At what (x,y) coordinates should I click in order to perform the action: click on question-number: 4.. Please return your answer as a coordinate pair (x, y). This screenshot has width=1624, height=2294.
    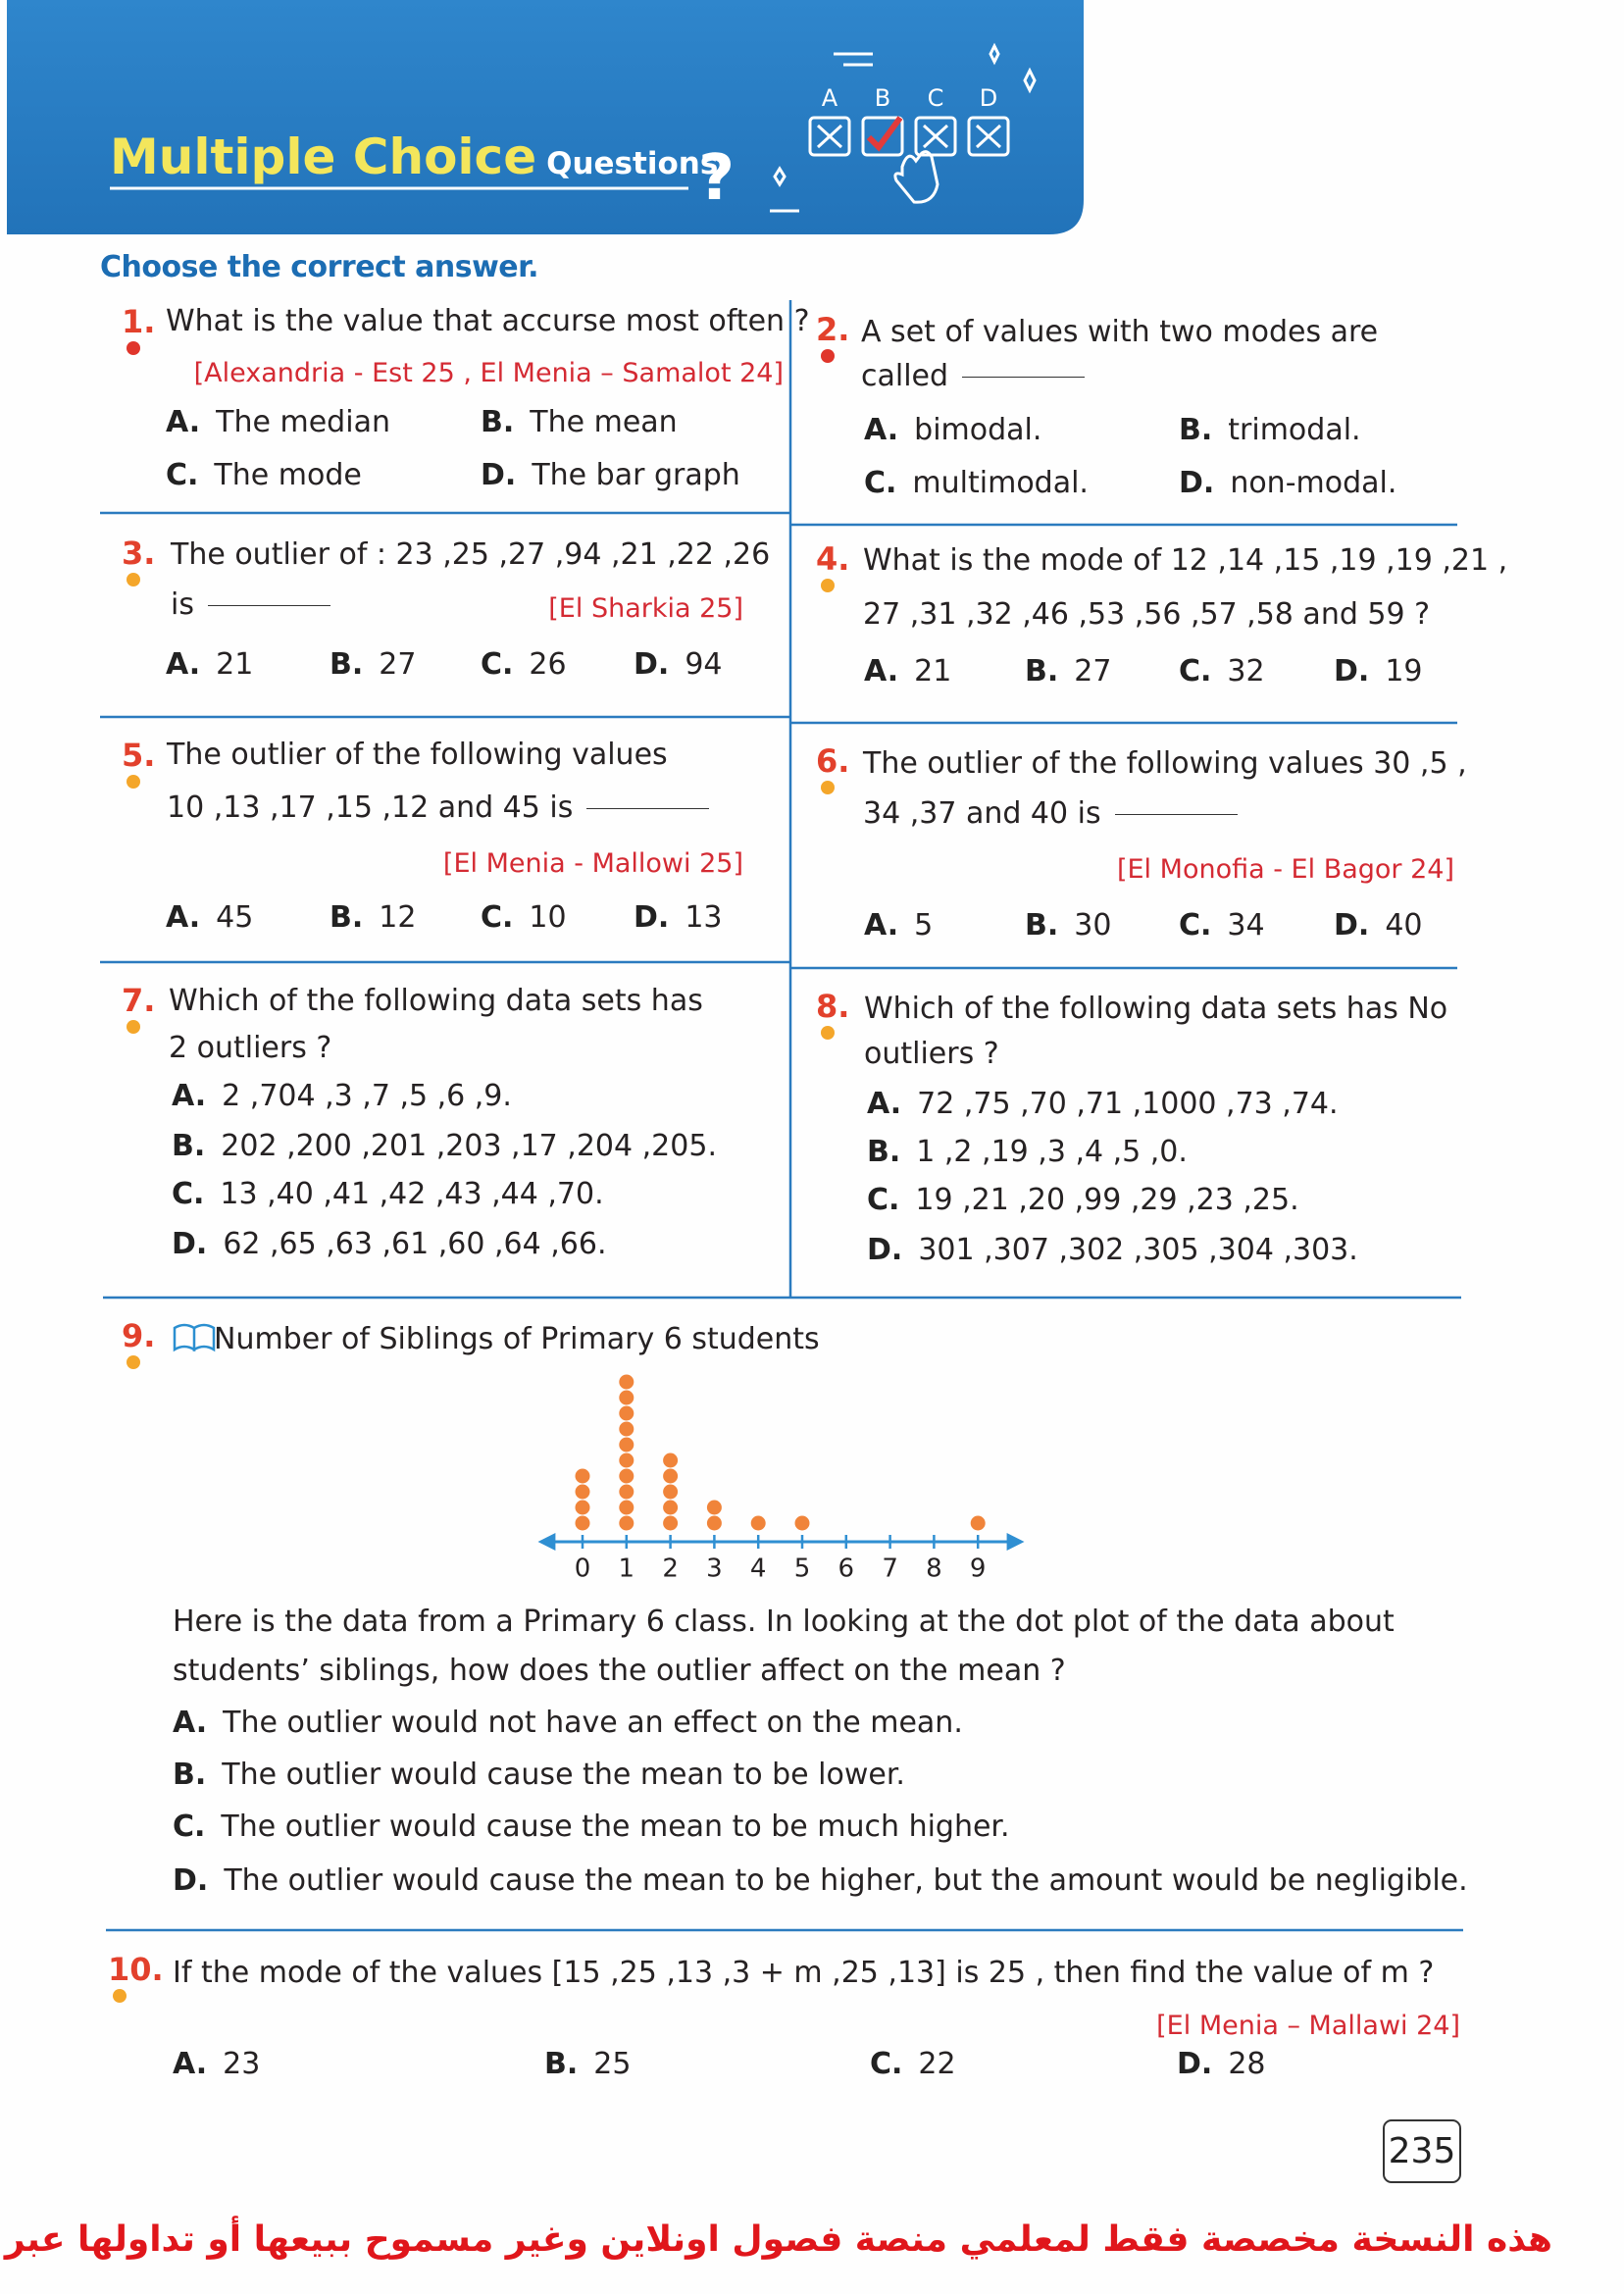
    Looking at the image, I should click on (833, 558).